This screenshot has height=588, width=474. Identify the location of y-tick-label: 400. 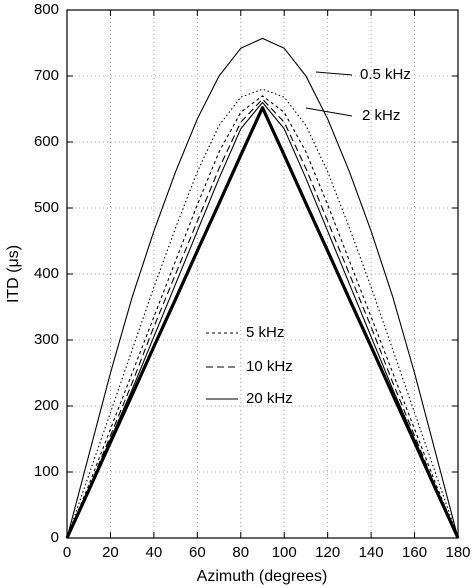
(46, 273).